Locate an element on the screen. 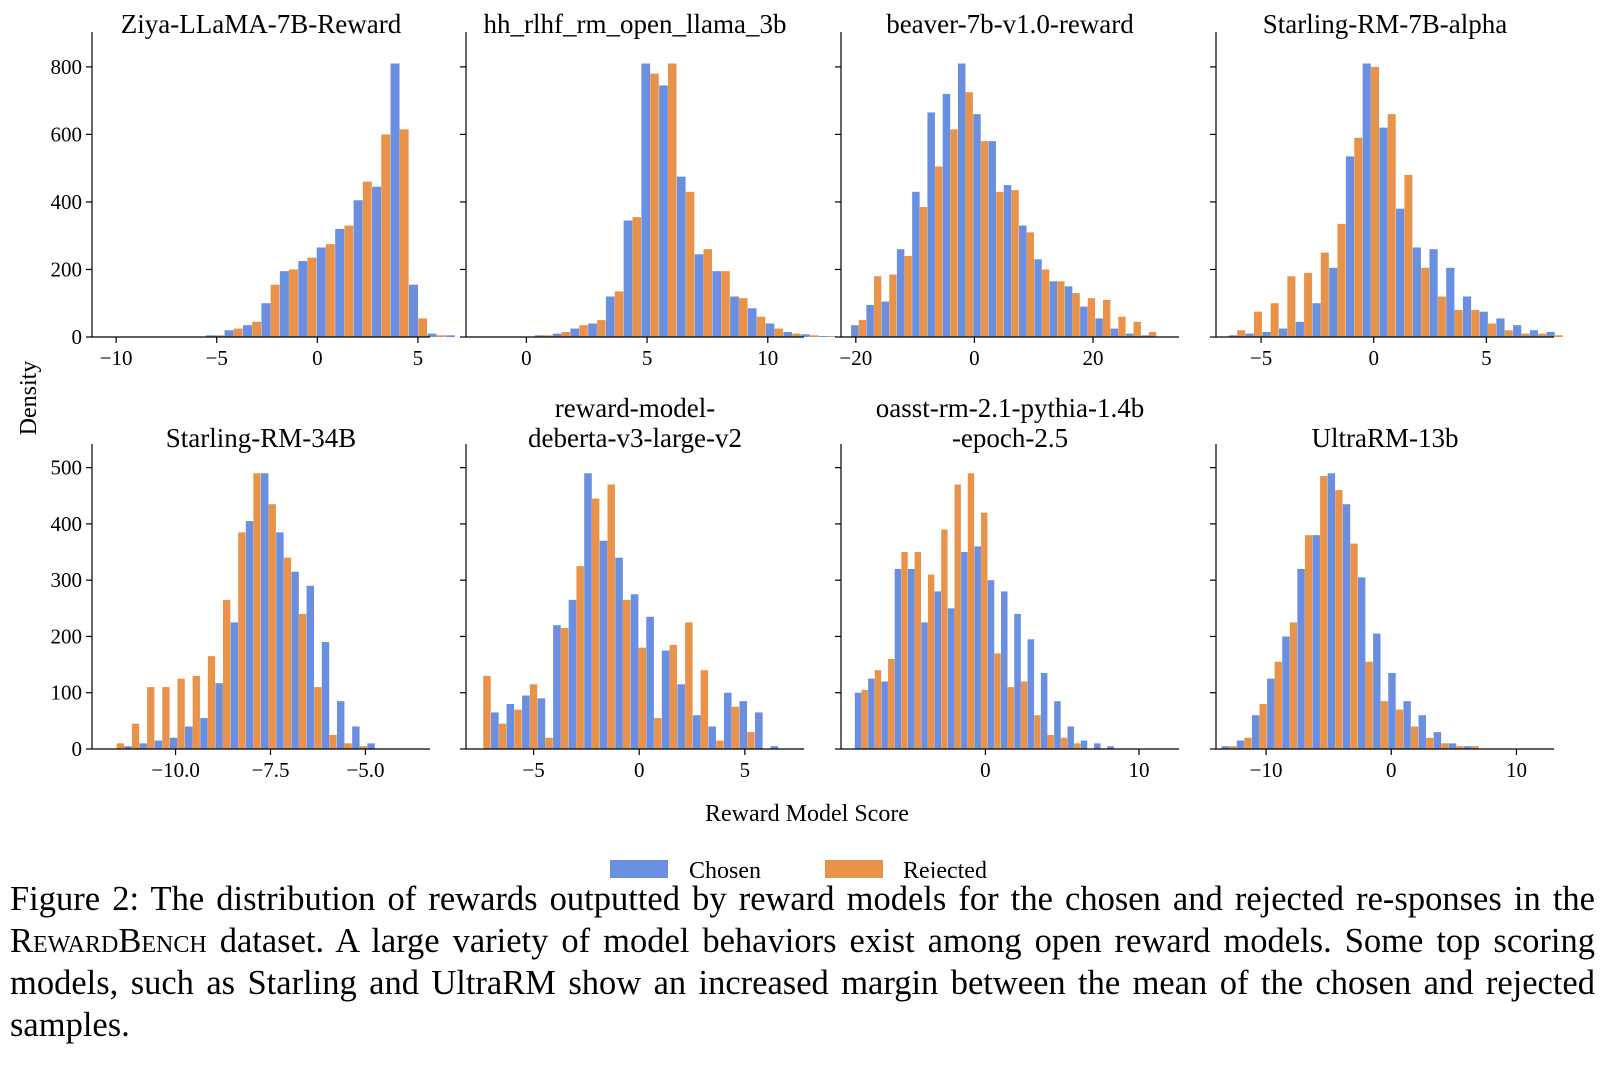 Image resolution: width=1600 pixels, height=1078 pixels. caption-dataset-name: RewardBench is located at coordinates (108, 941).